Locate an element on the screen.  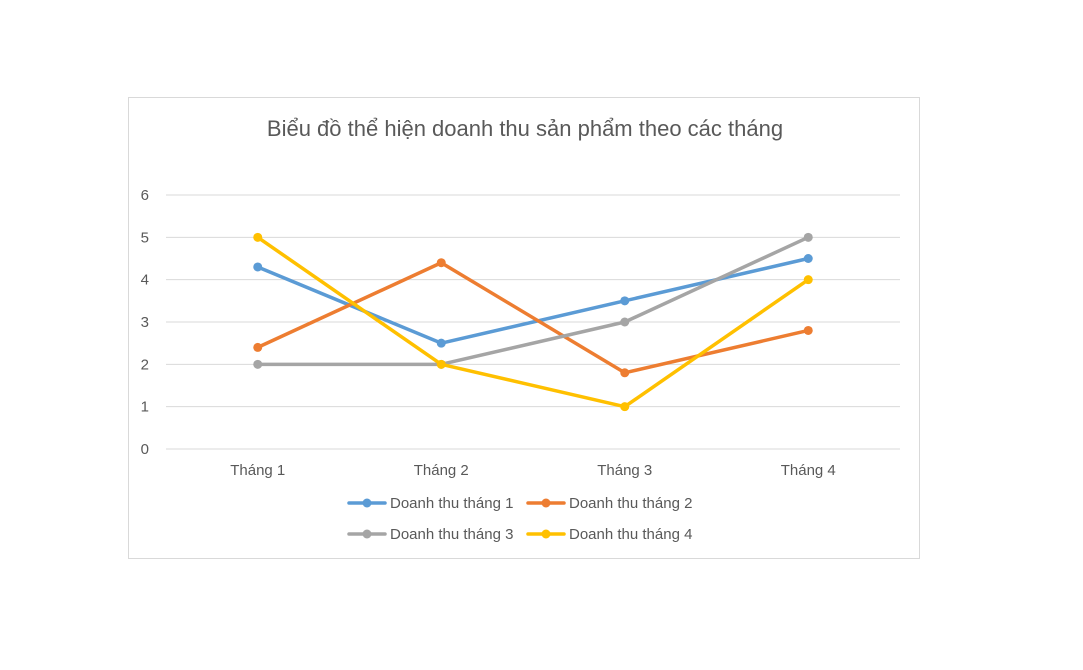
y-tick-label: 5 is located at coordinates (145, 237).